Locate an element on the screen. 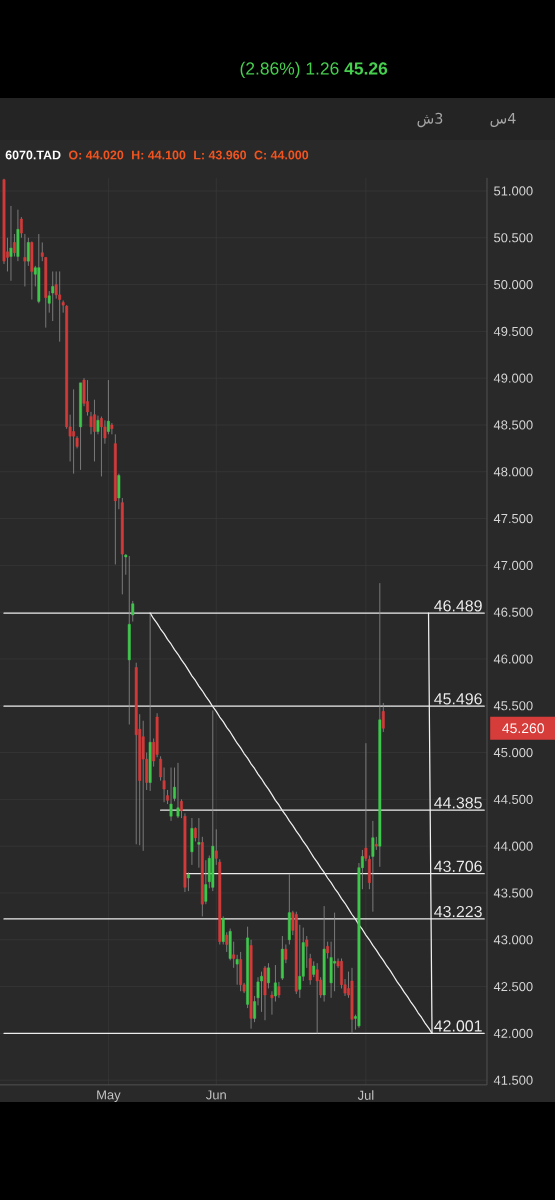  y-tick-label: 47.500 is located at coordinates (513, 518).